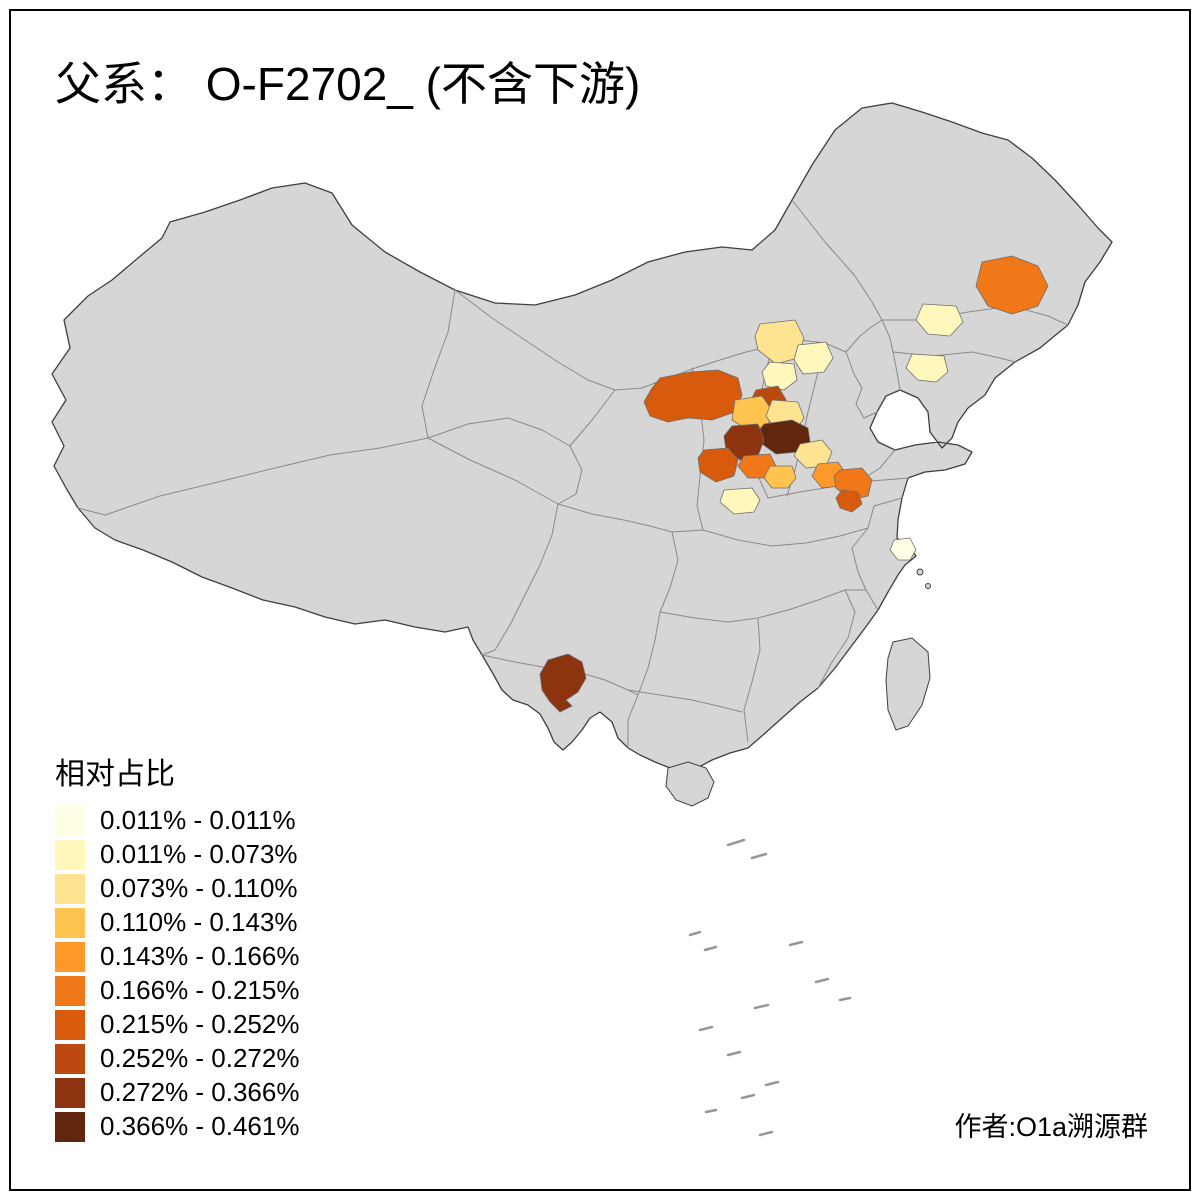 The height and width of the screenshot is (1200, 1200). I want to click on legend-label: 0.252% - 0.272%, so click(199, 1058).